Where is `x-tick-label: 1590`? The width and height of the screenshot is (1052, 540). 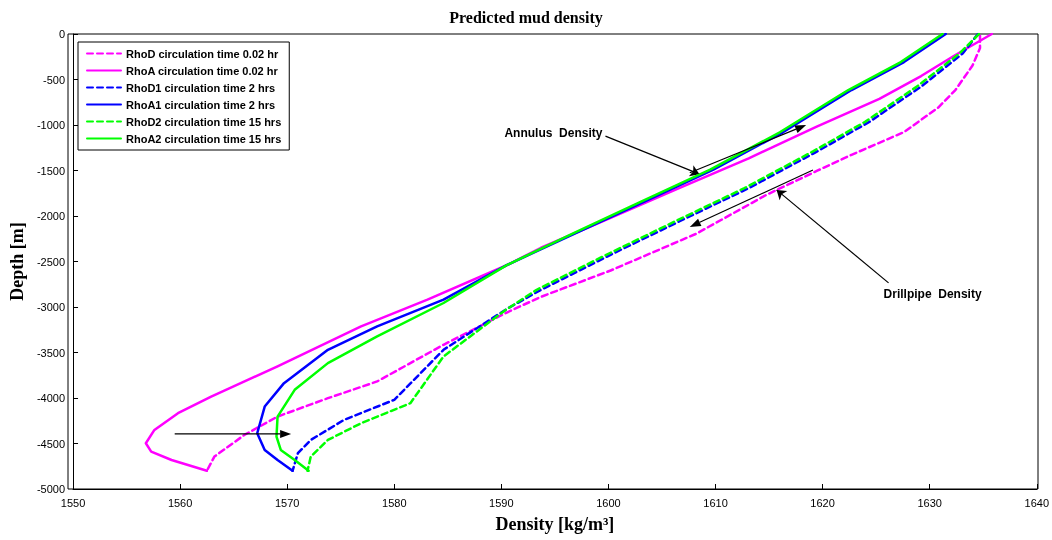
x-tick-label: 1590 is located at coordinates (501, 502).